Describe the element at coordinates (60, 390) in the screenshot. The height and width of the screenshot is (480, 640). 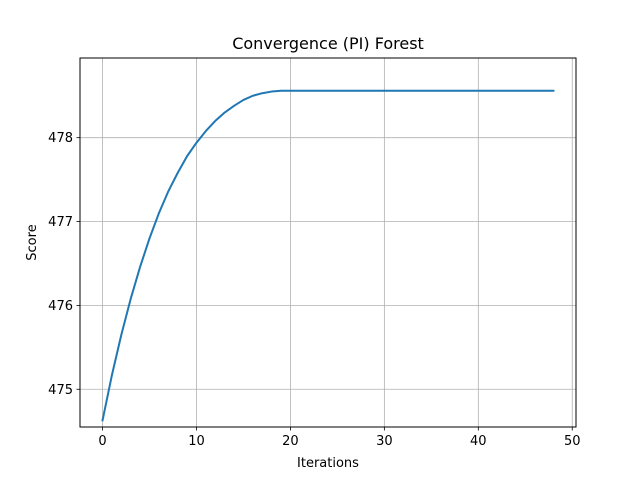
I see `y-tick-label: 475` at that location.